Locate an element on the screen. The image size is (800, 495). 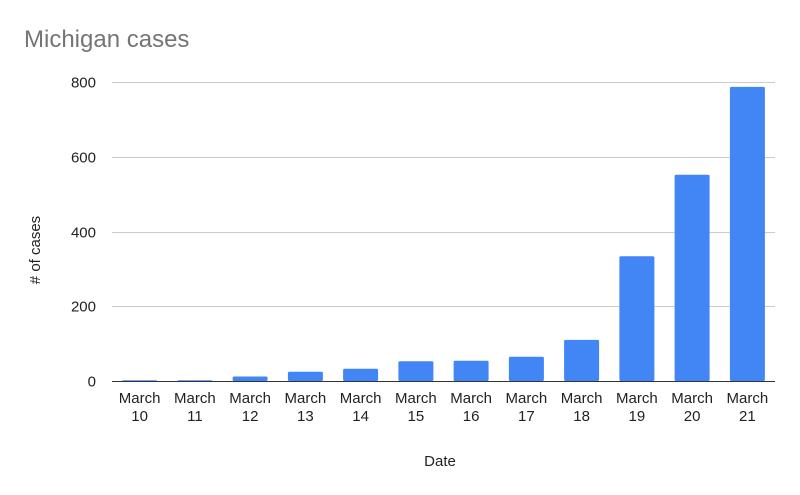
y-tick-label: 400 is located at coordinates (83, 233).